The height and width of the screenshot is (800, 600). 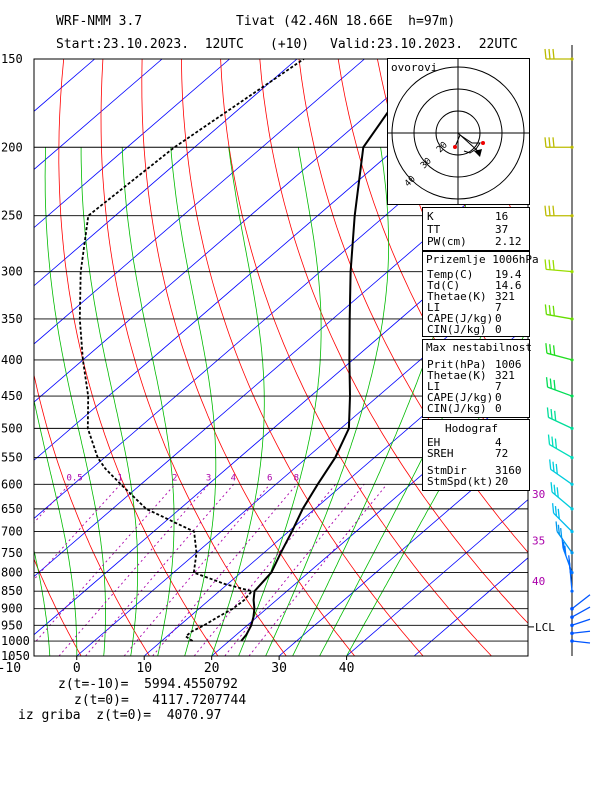 What do you see at coordinates (538, 541) in the screenshot?
I see `wind-speed-label: 35` at bounding box center [538, 541].